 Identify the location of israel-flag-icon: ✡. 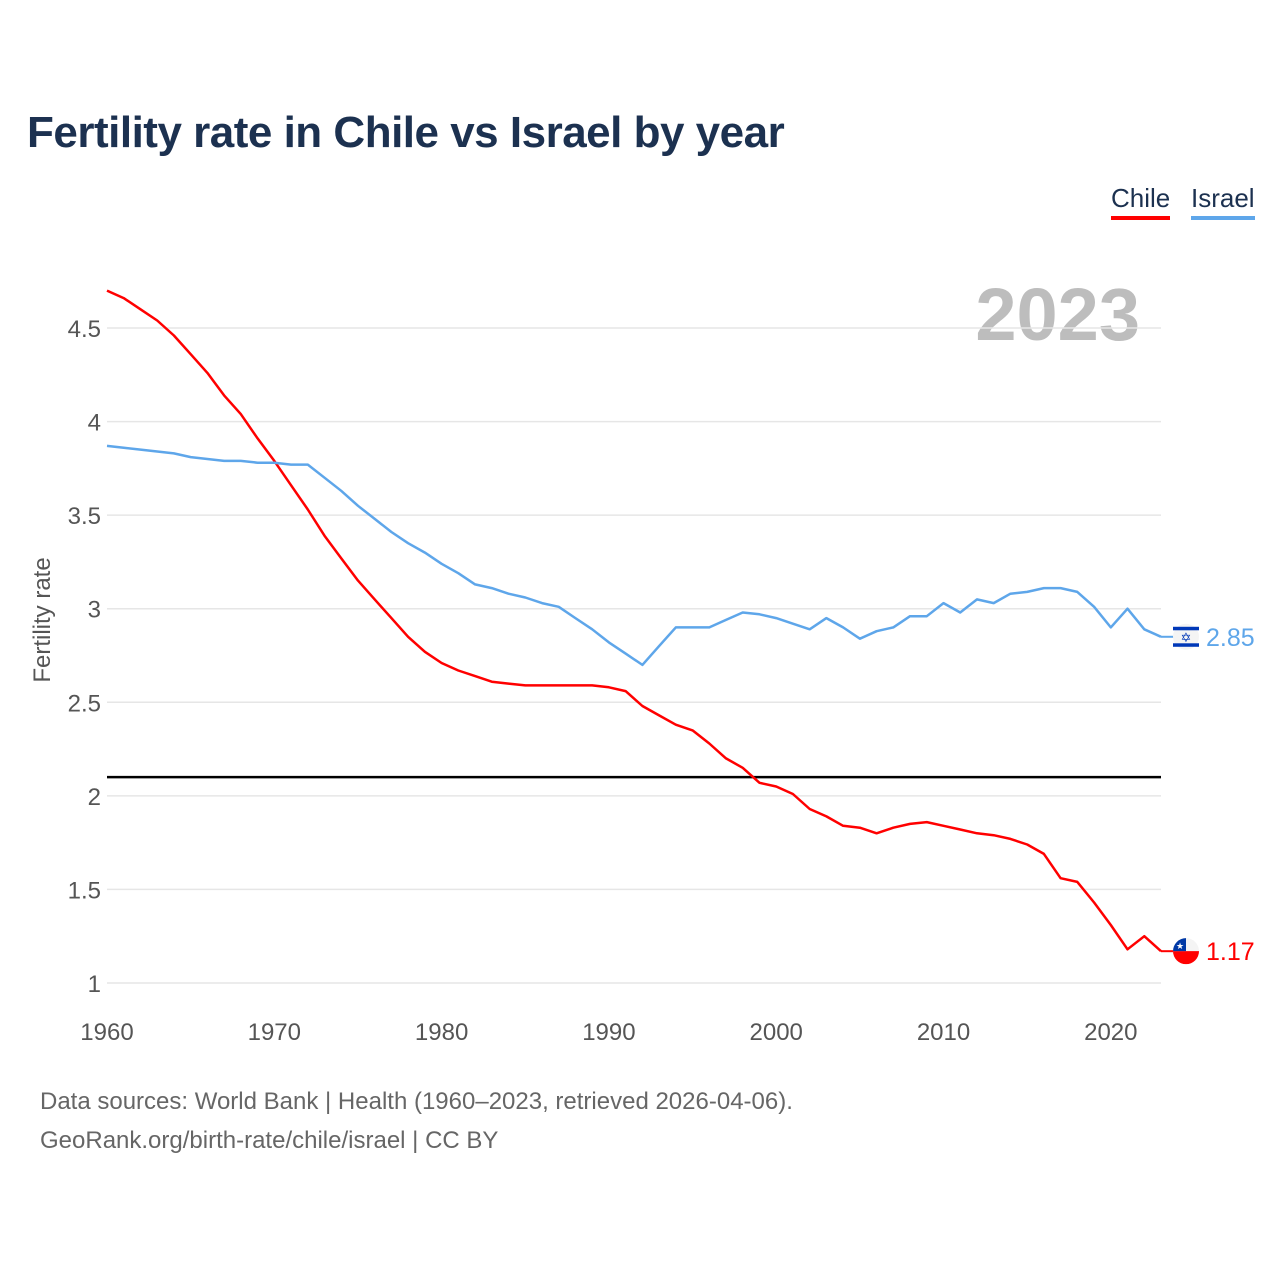
(1186, 636).